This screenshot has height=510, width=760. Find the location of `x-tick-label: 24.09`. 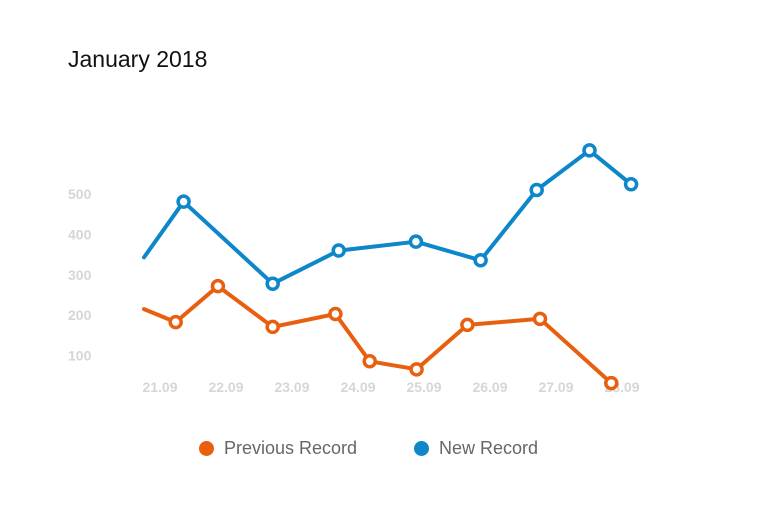

x-tick-label: 24.09 is located at coordinates (357, 387).